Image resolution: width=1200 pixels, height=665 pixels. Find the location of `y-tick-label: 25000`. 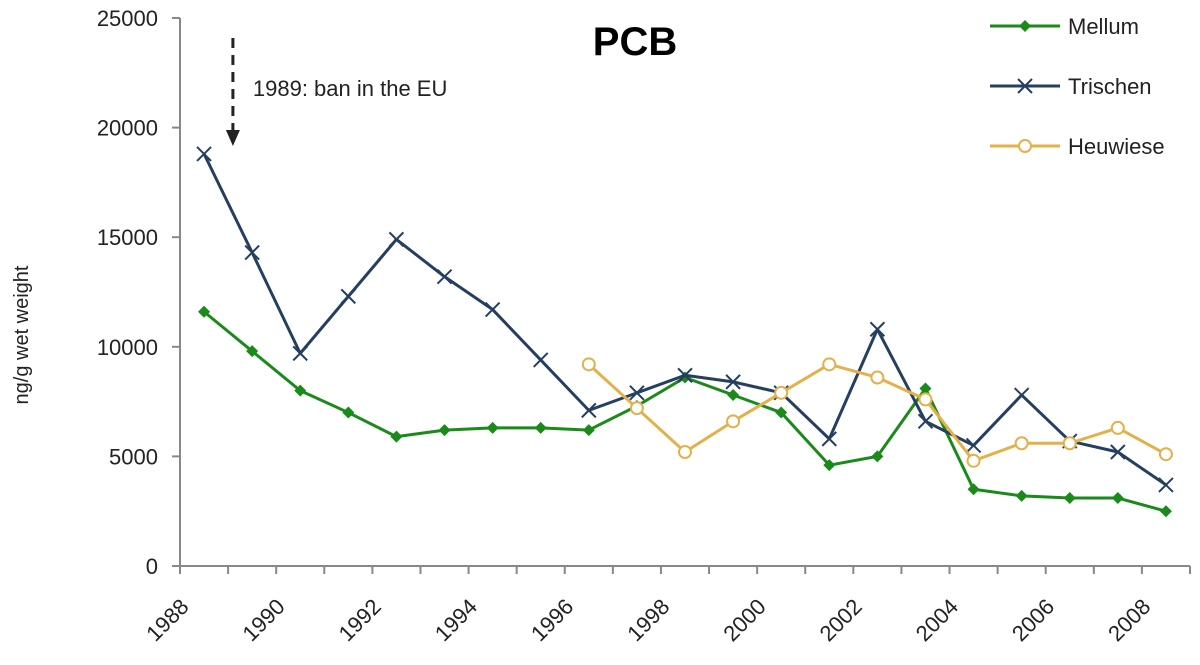

y-tick-label: 25000 is located at coordinates (127, 18).